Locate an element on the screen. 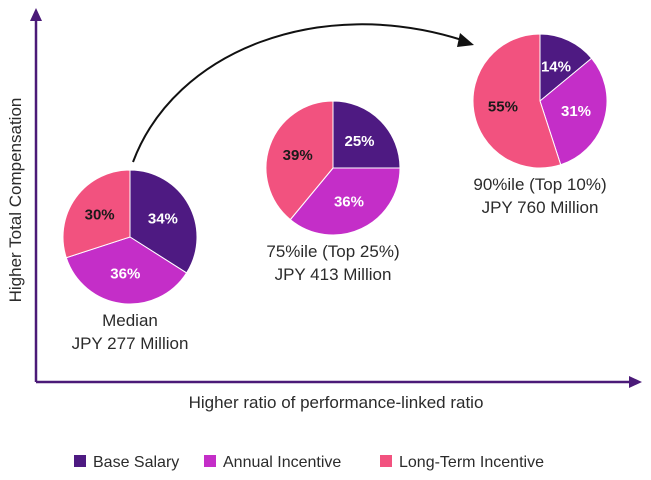 The height and width of the screenshot is (480, 651). pie-2-caption-amount: JPY 413 Million is located at coordinates (333, 274).